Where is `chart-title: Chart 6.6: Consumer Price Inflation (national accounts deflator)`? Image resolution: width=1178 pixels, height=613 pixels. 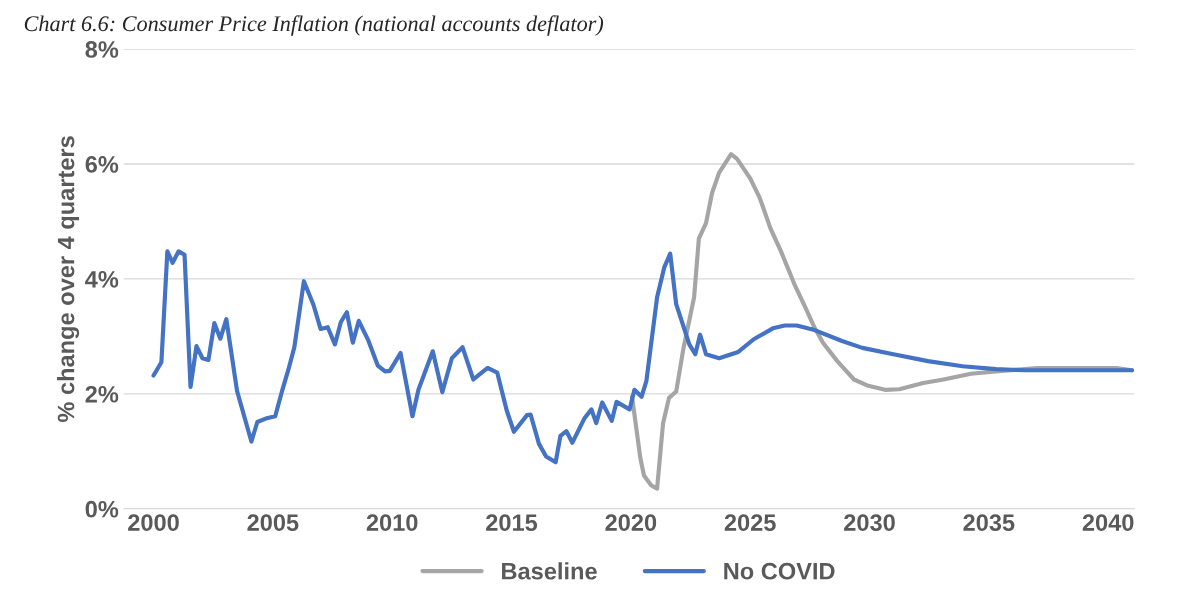 chart-title: Chart 6.6: Consumer Price Inflation (national accounts deflator) is located at coordinates (314, 25).